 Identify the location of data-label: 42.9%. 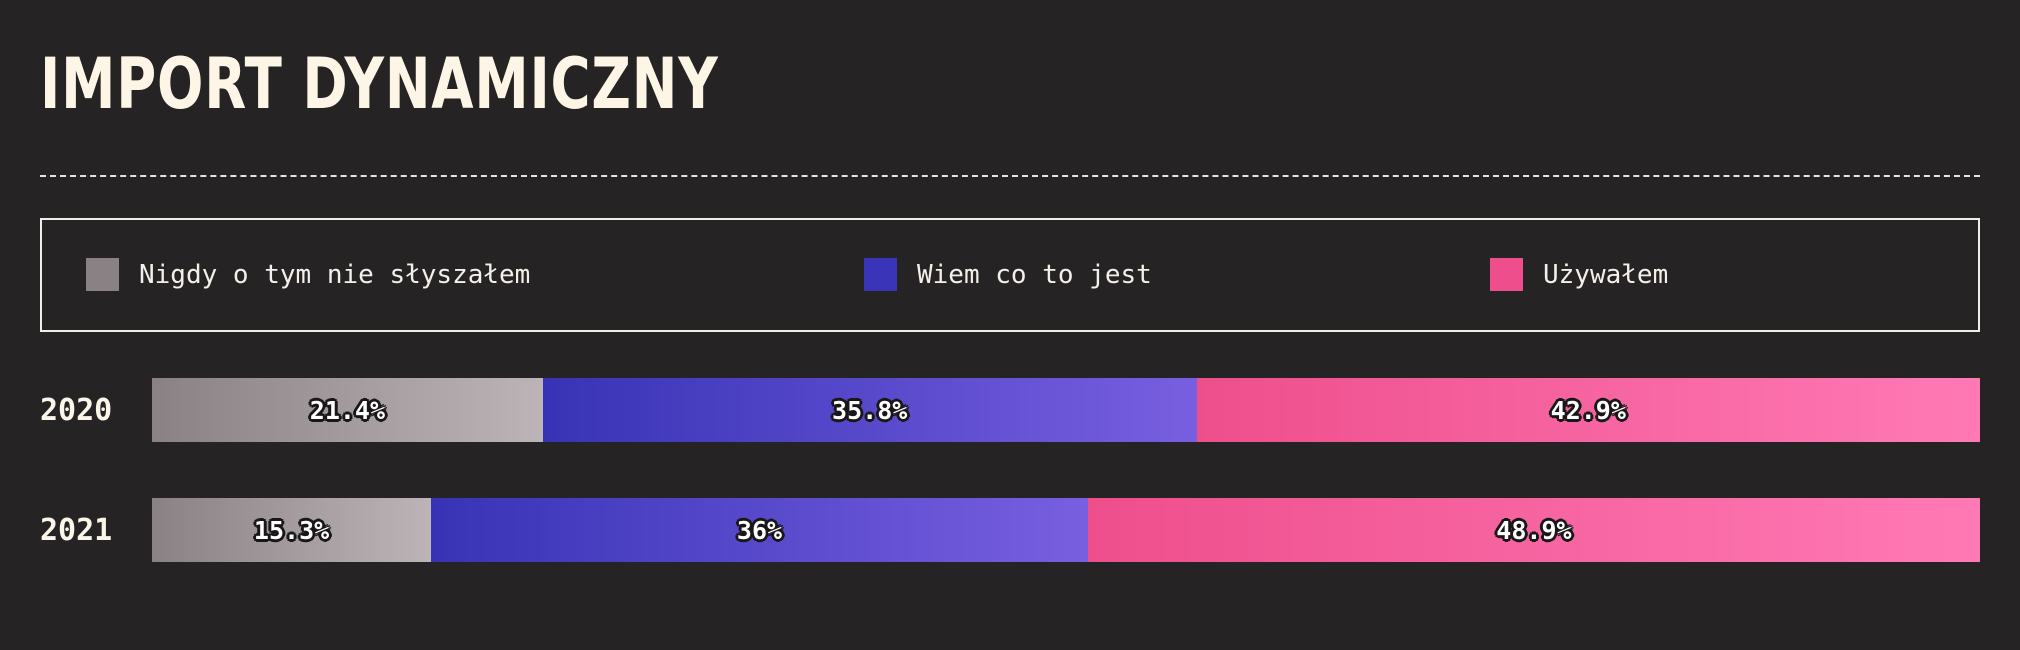
(1588, 410).